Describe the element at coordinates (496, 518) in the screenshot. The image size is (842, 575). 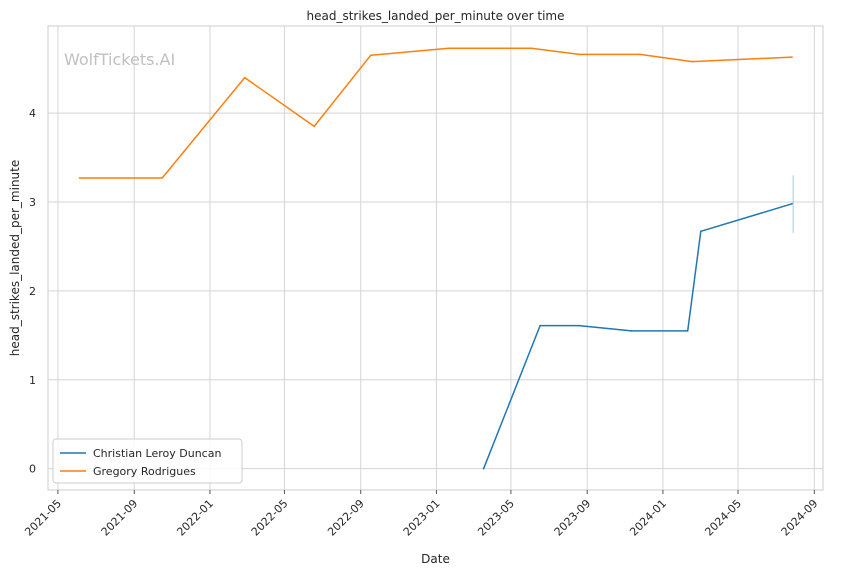
I see `x-tick-label-2023-05: 2023-05` at that location.